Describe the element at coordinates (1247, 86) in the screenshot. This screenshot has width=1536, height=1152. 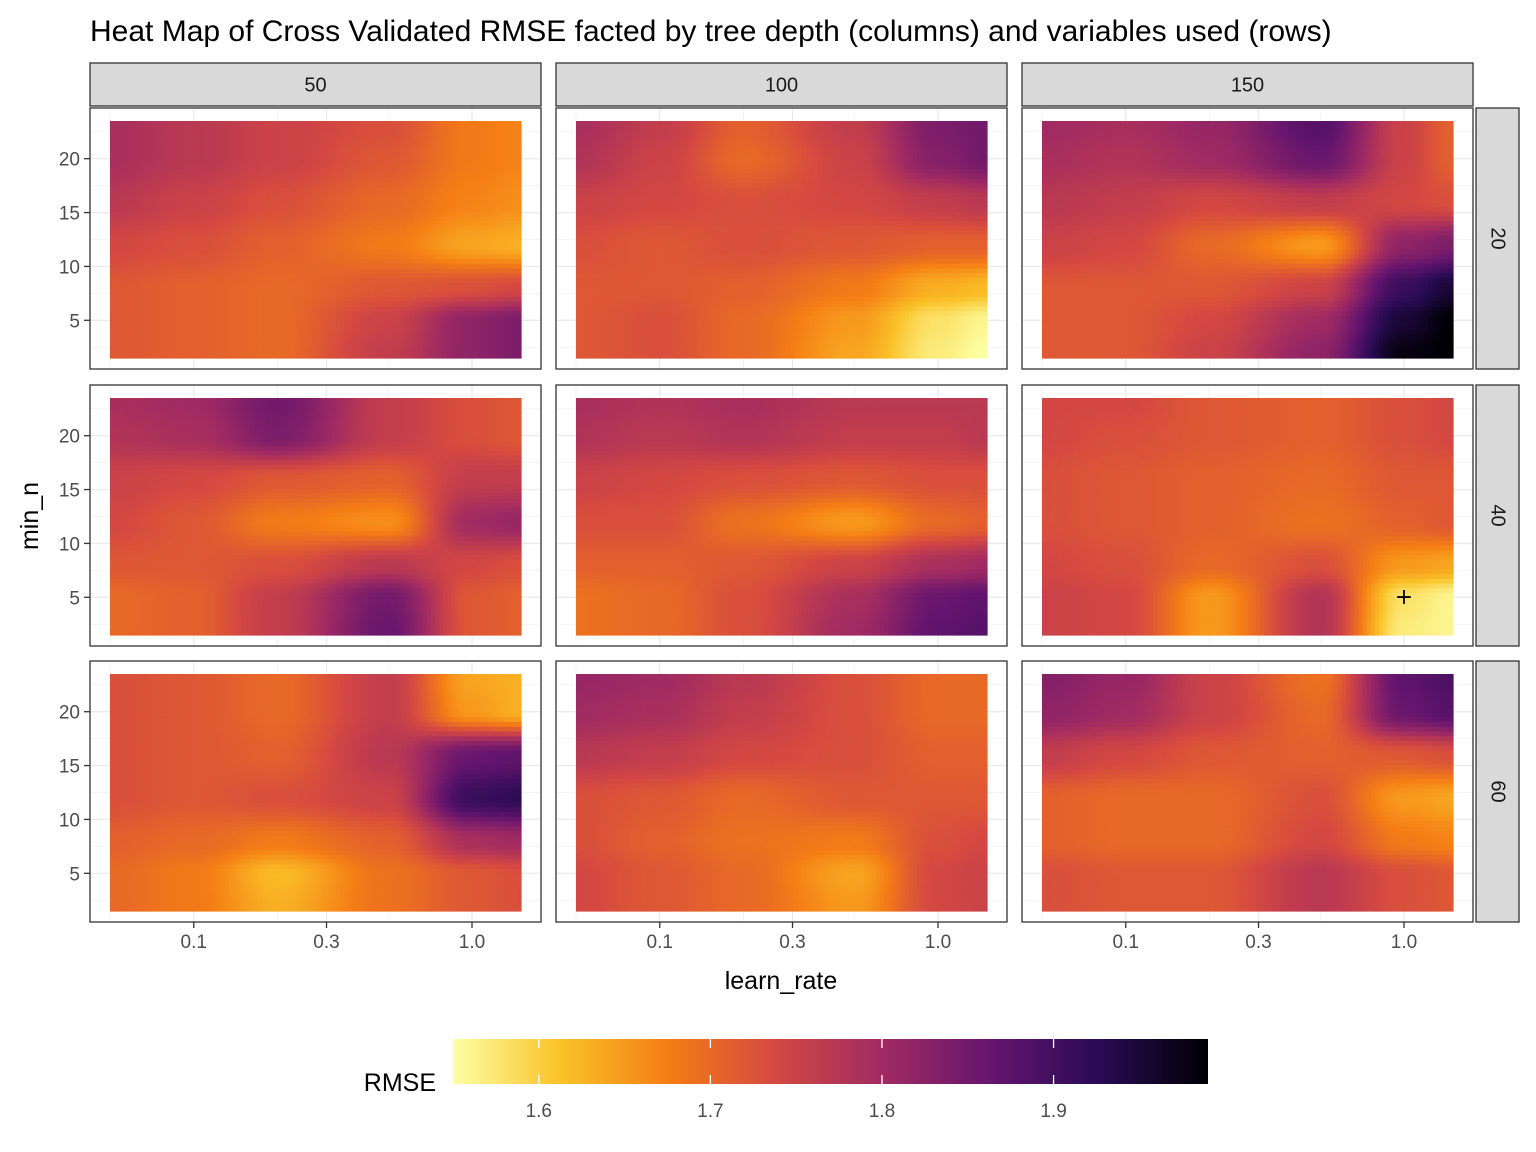
I see `column-strip-label: 150` at that location.